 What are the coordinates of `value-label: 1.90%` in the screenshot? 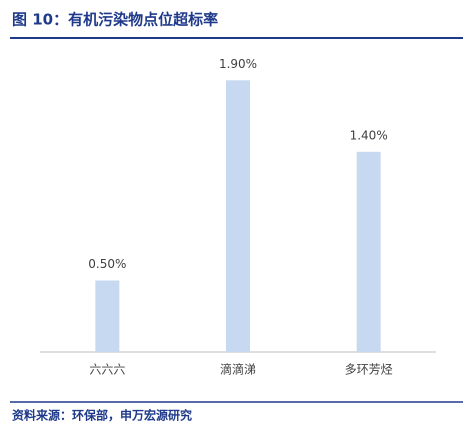 It's located at (238, 64).